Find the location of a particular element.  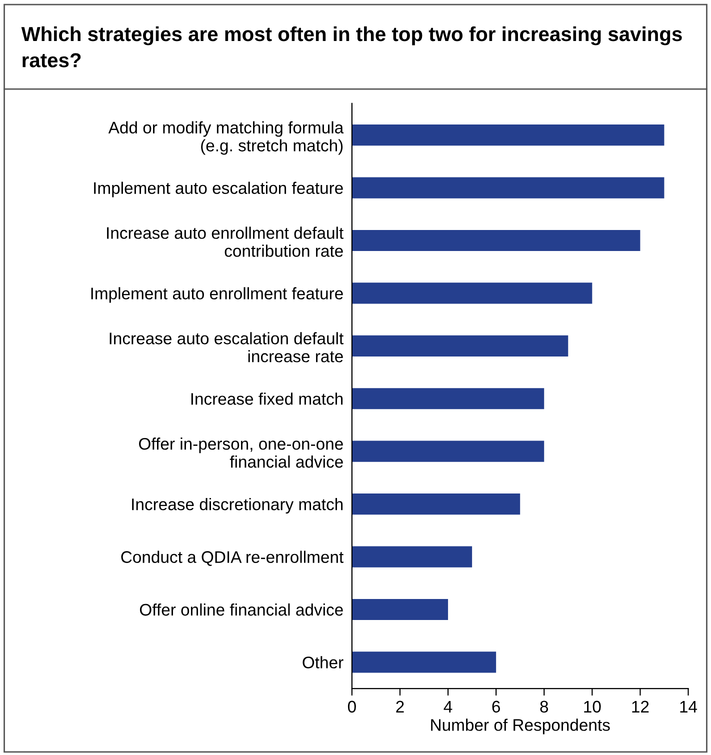

x-axis-title: Number of Respondents is located at coordinates (520, 726).